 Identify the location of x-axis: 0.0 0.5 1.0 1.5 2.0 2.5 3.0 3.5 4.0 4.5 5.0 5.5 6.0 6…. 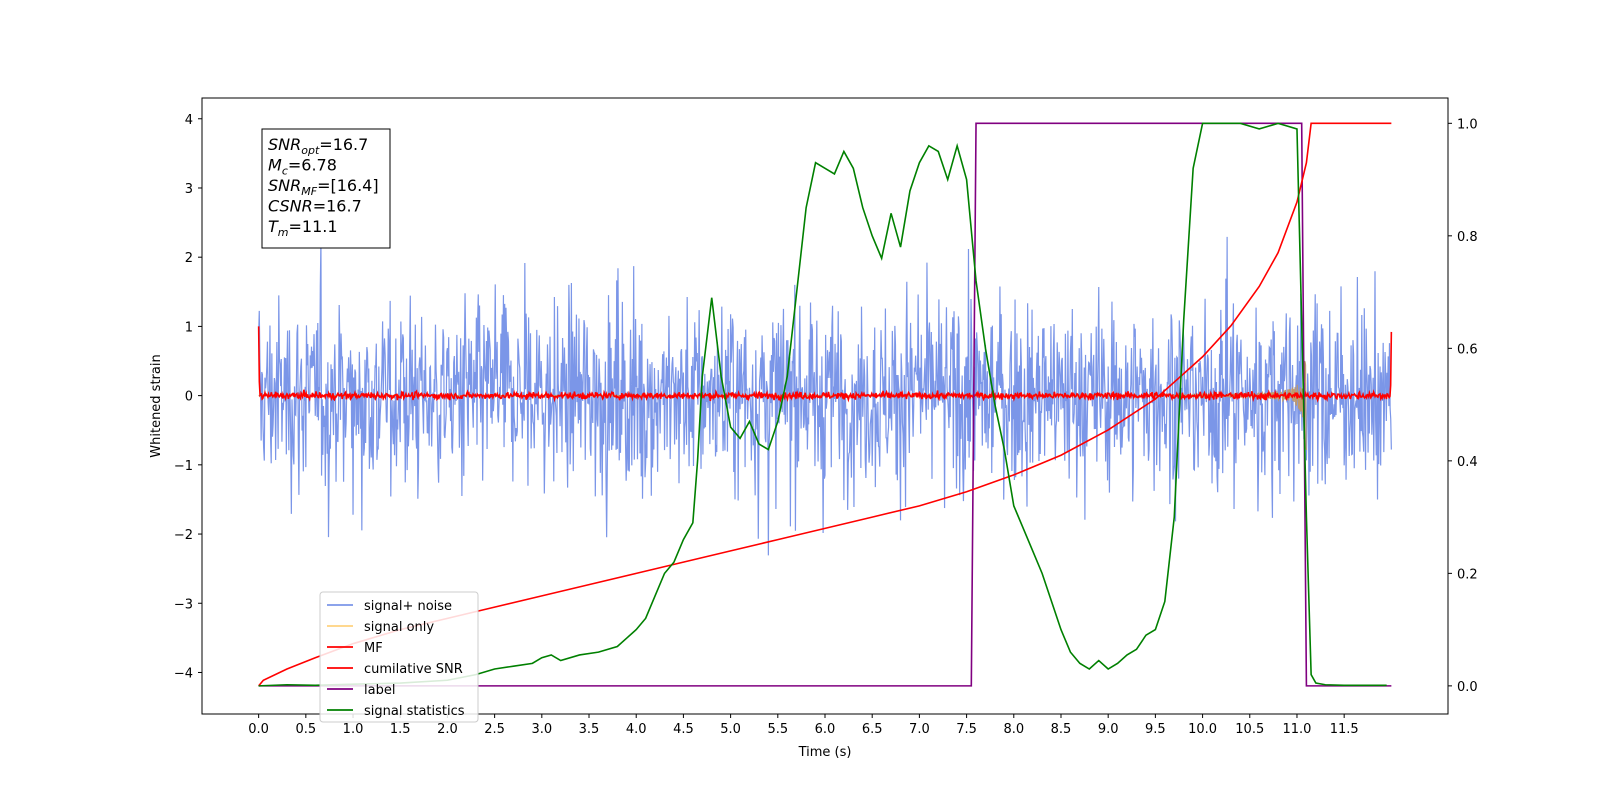
(803, 725).